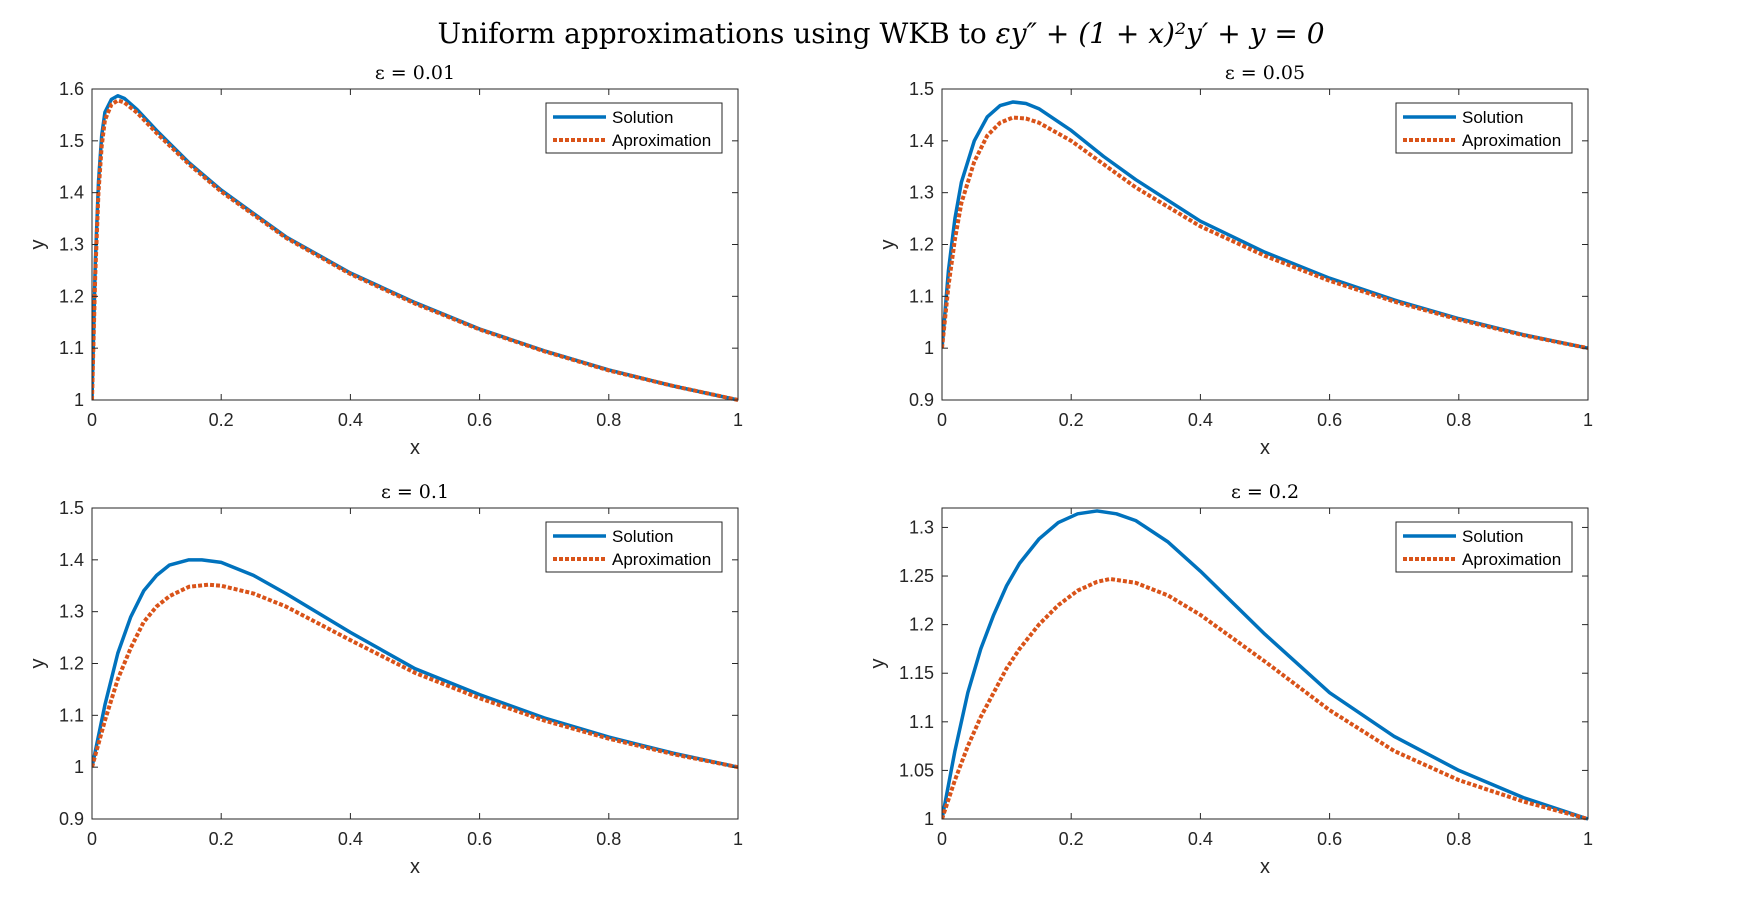  What do you see at coordinates (1265, 492) in the screenshot?
I see `subplot-title: ε = 0.2` at bounding box center [1265, 492].